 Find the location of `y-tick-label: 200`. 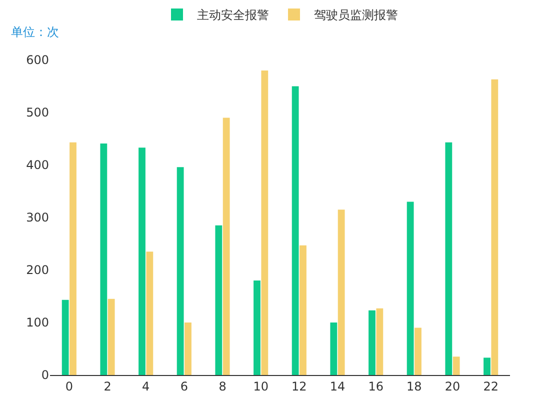

y-tick-label: 200 is located at coordinates (37, 270).